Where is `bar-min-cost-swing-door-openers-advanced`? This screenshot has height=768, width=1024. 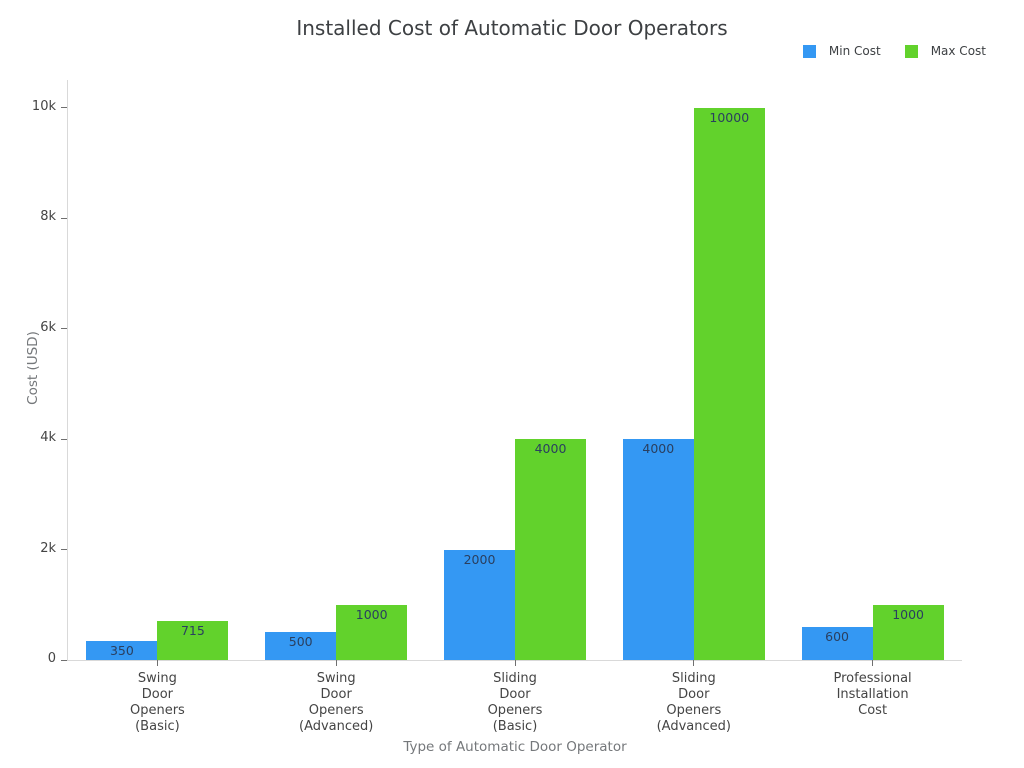 bar-min-cost-swing-door-openers-advanced is located at coordinates (301, 646).